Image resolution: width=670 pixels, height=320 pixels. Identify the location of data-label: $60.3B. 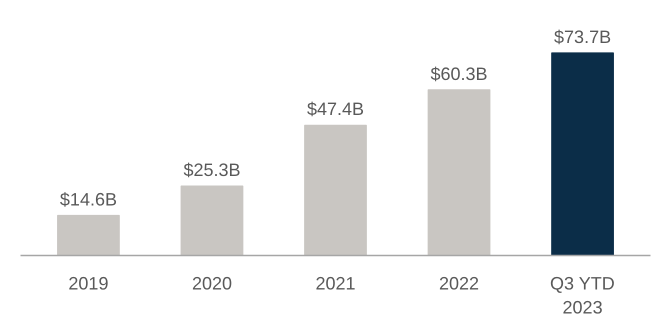
(459, 74).